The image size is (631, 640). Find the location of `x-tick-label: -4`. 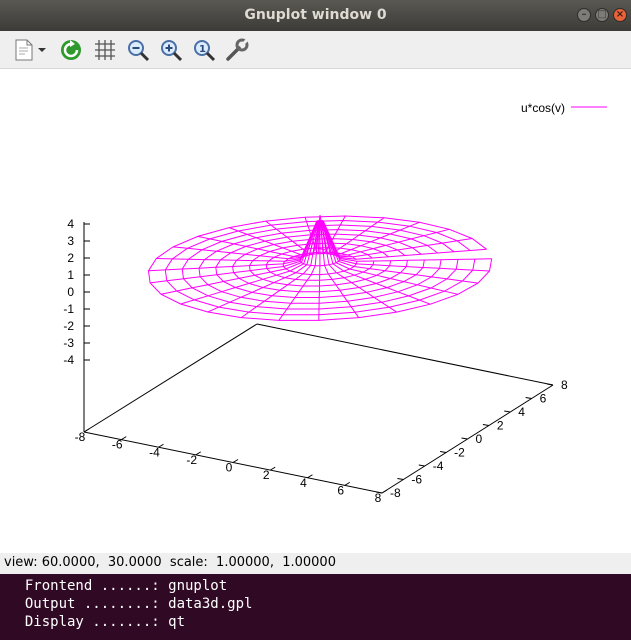

x-tick-label: -4 is located at coordinates (154, 452).